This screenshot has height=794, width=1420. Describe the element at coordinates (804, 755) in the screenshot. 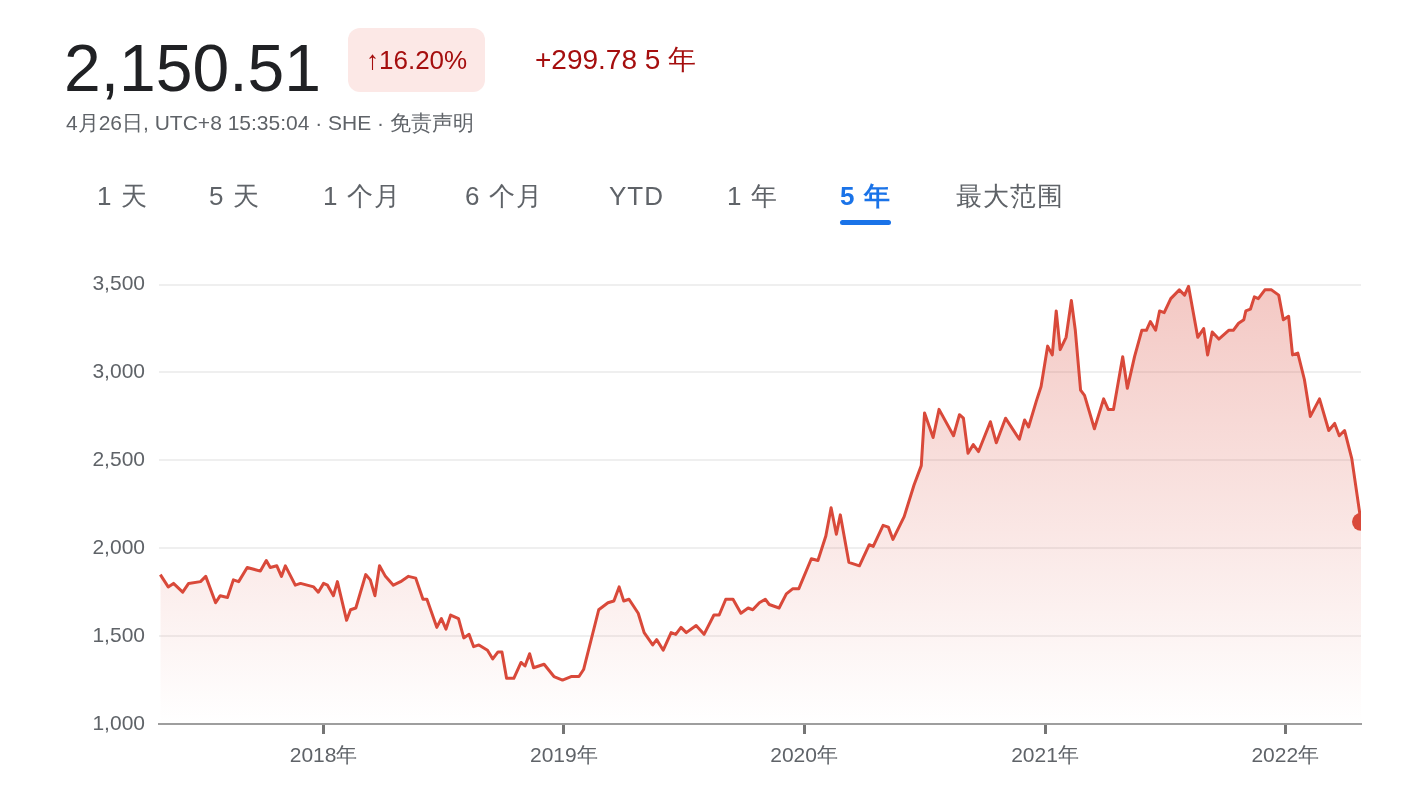

I see `x-tick-label: 2020年` at that location.